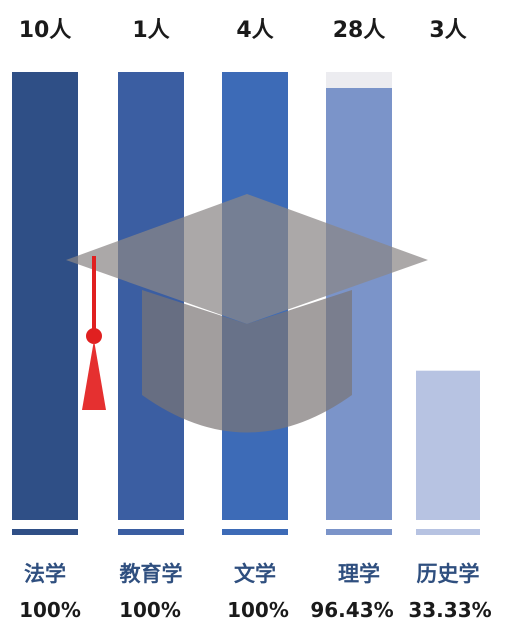 Image resolution: width=511 pixels, height=632 pixels. Describe the element at coordinates (45, 30) in the screenshot. I see `count-label-1: 10人` at that location.